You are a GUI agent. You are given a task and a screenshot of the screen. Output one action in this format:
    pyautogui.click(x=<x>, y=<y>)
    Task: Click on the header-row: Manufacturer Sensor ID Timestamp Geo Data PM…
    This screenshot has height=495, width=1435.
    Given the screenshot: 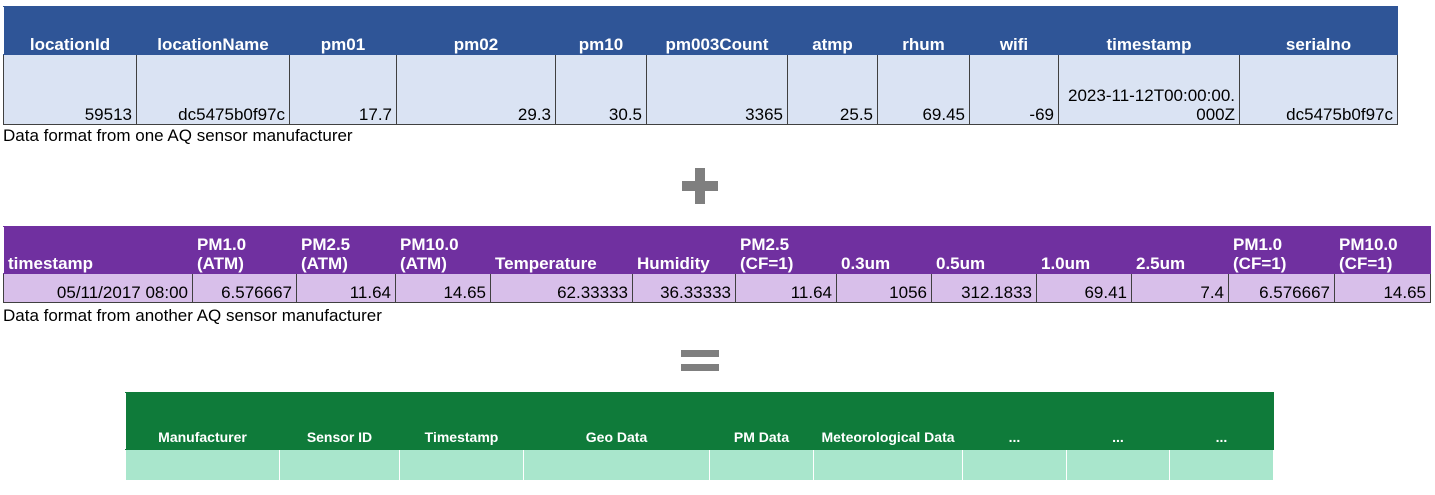 What is the action you would take?
    pyautogui.click(x=699, y=421)
    